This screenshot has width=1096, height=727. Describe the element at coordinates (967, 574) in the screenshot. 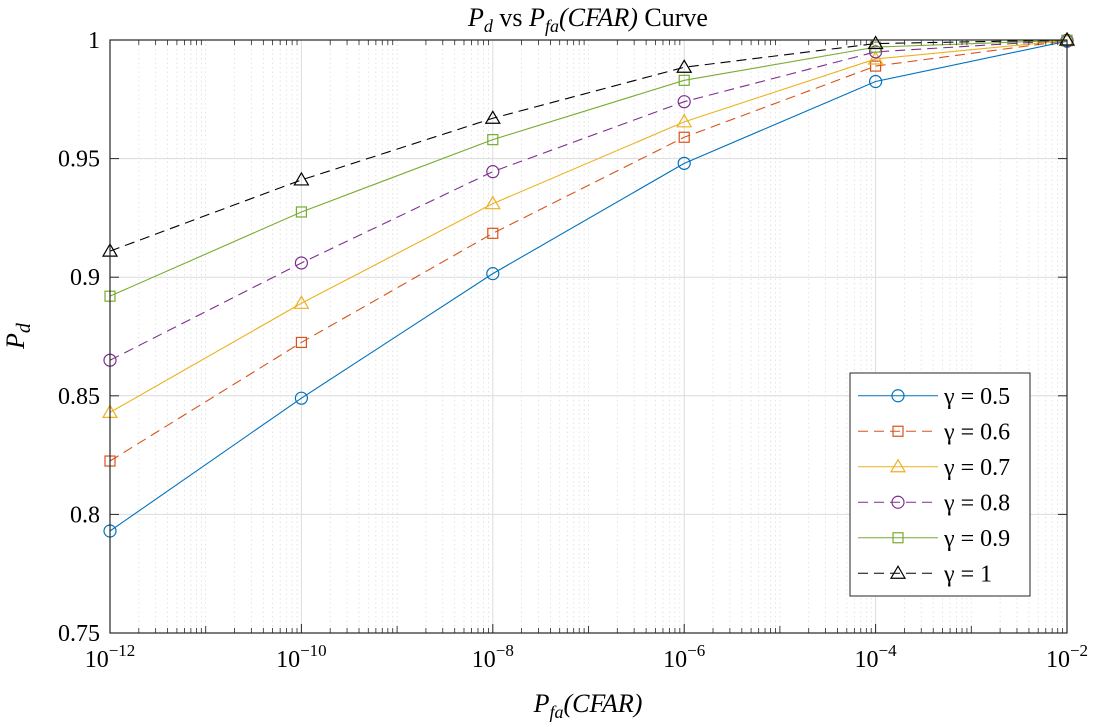

I see `legend-label: γ = 1` at that location.